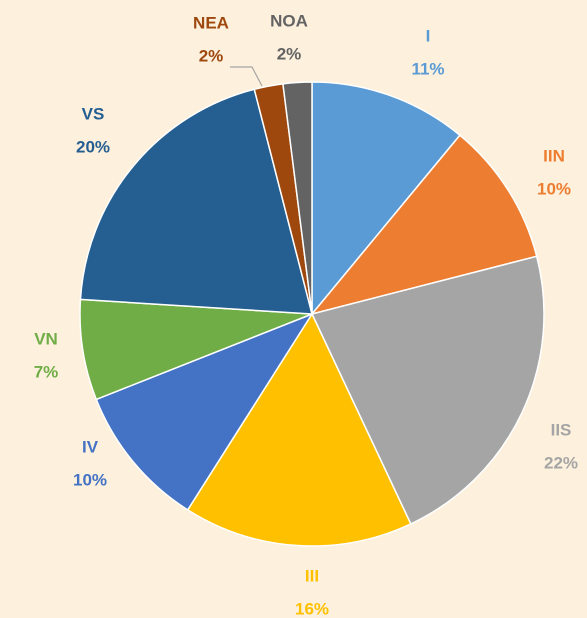  Describe the element at coordinates (246, 76) in the screenshot. I see `leader-line` at that location.